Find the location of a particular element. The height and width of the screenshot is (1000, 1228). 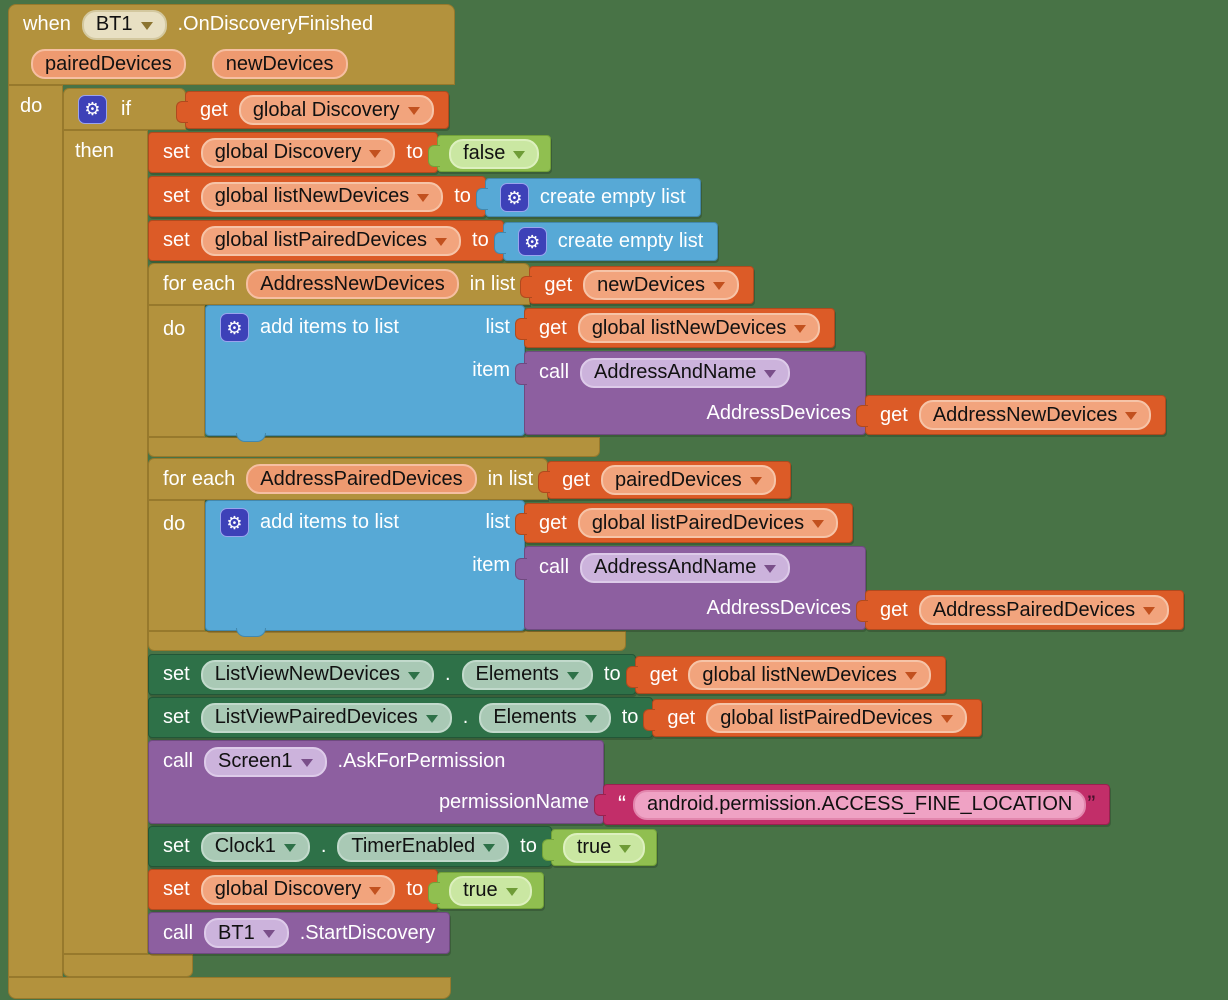

get-newdevices-block: get newDevices is located at coordinates (637, 285).